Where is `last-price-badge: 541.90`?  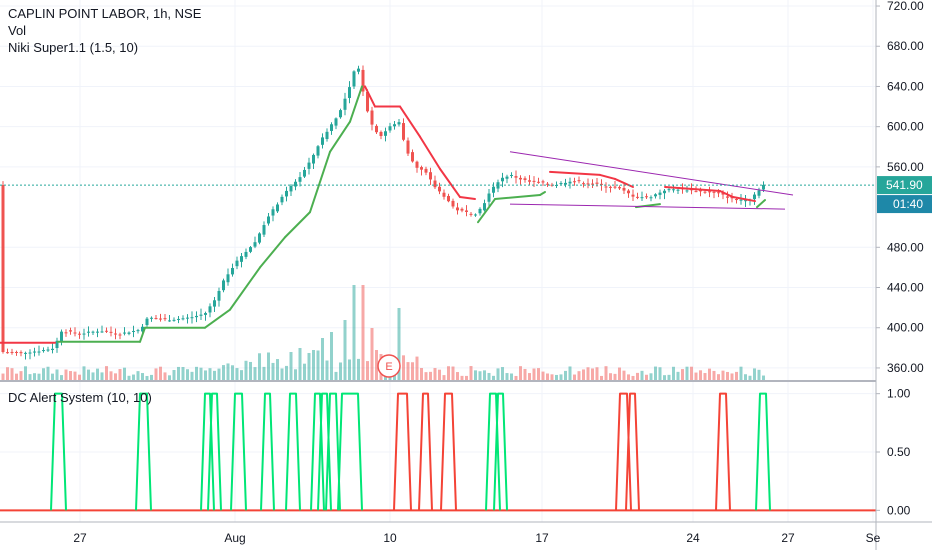
last-price-badge: 541.90 is located at coordinates (904, 185).